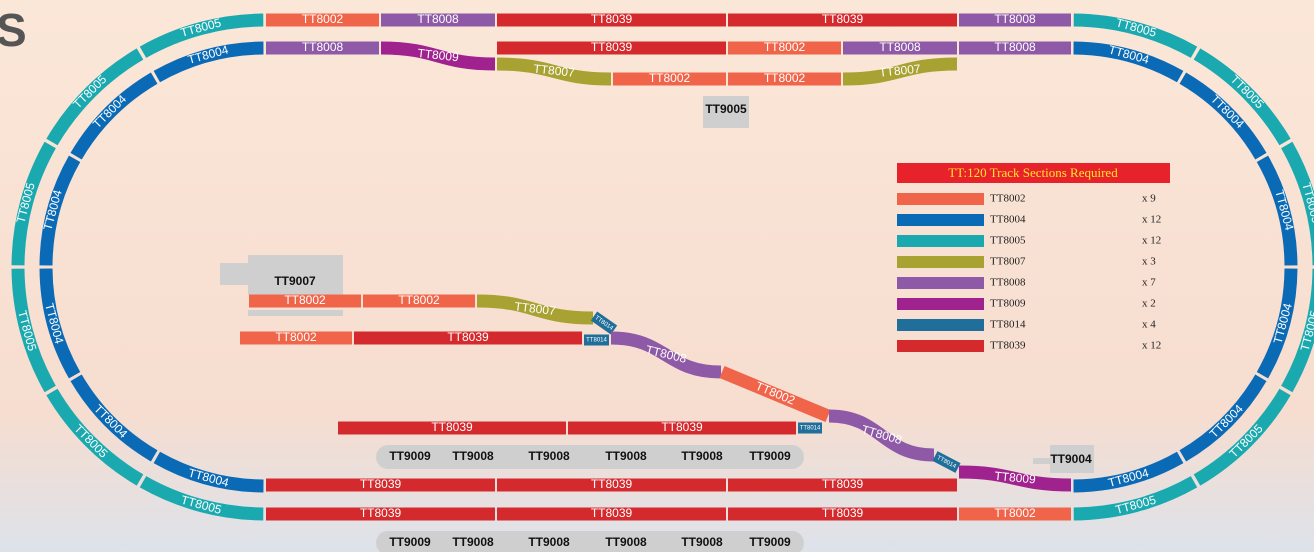  Describe the element at coordinates (726, 109) in the screenshot. I see `building-label: TT9005` at that location.